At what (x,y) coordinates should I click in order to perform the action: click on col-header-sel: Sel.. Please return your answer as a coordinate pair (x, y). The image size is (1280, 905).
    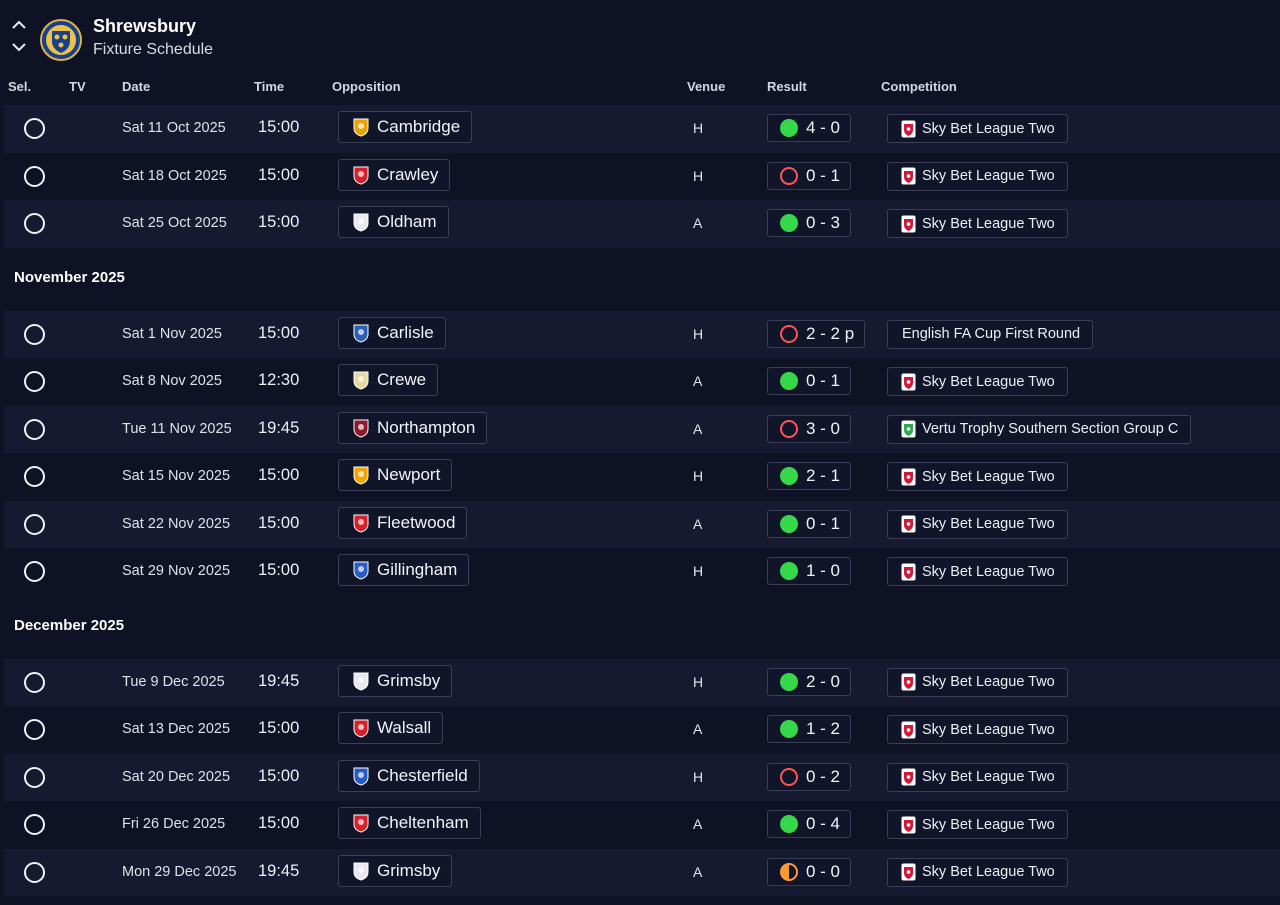
    Looking at the image, I should click on (20, 86).